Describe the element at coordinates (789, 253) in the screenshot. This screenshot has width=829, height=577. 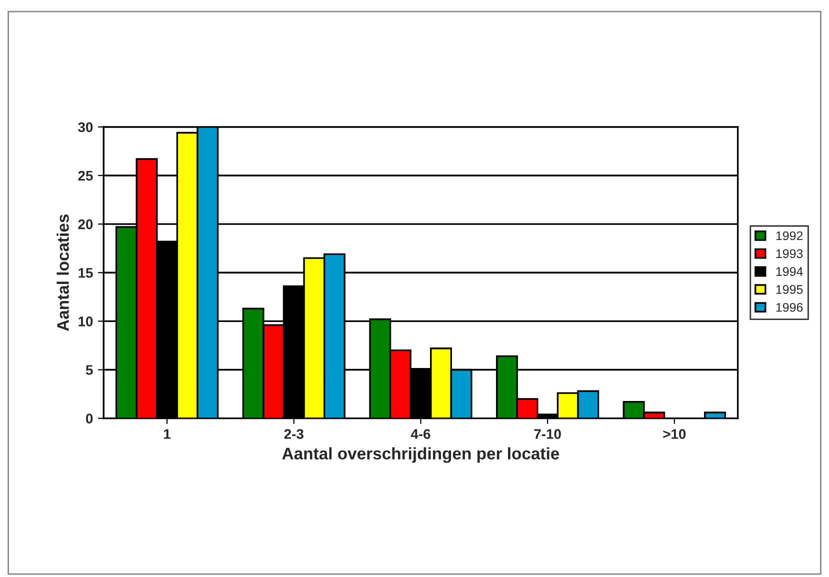
I see `legend-label: 1993` at that location.